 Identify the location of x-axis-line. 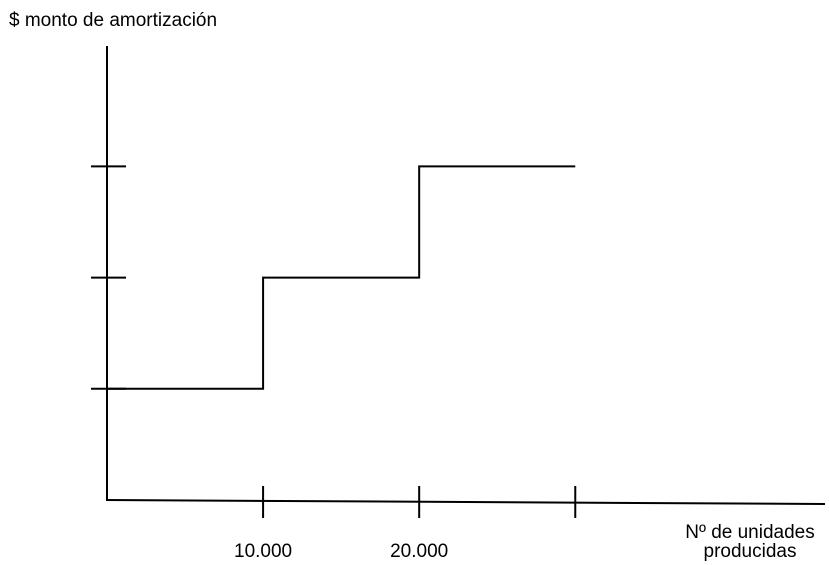
(465, 502).